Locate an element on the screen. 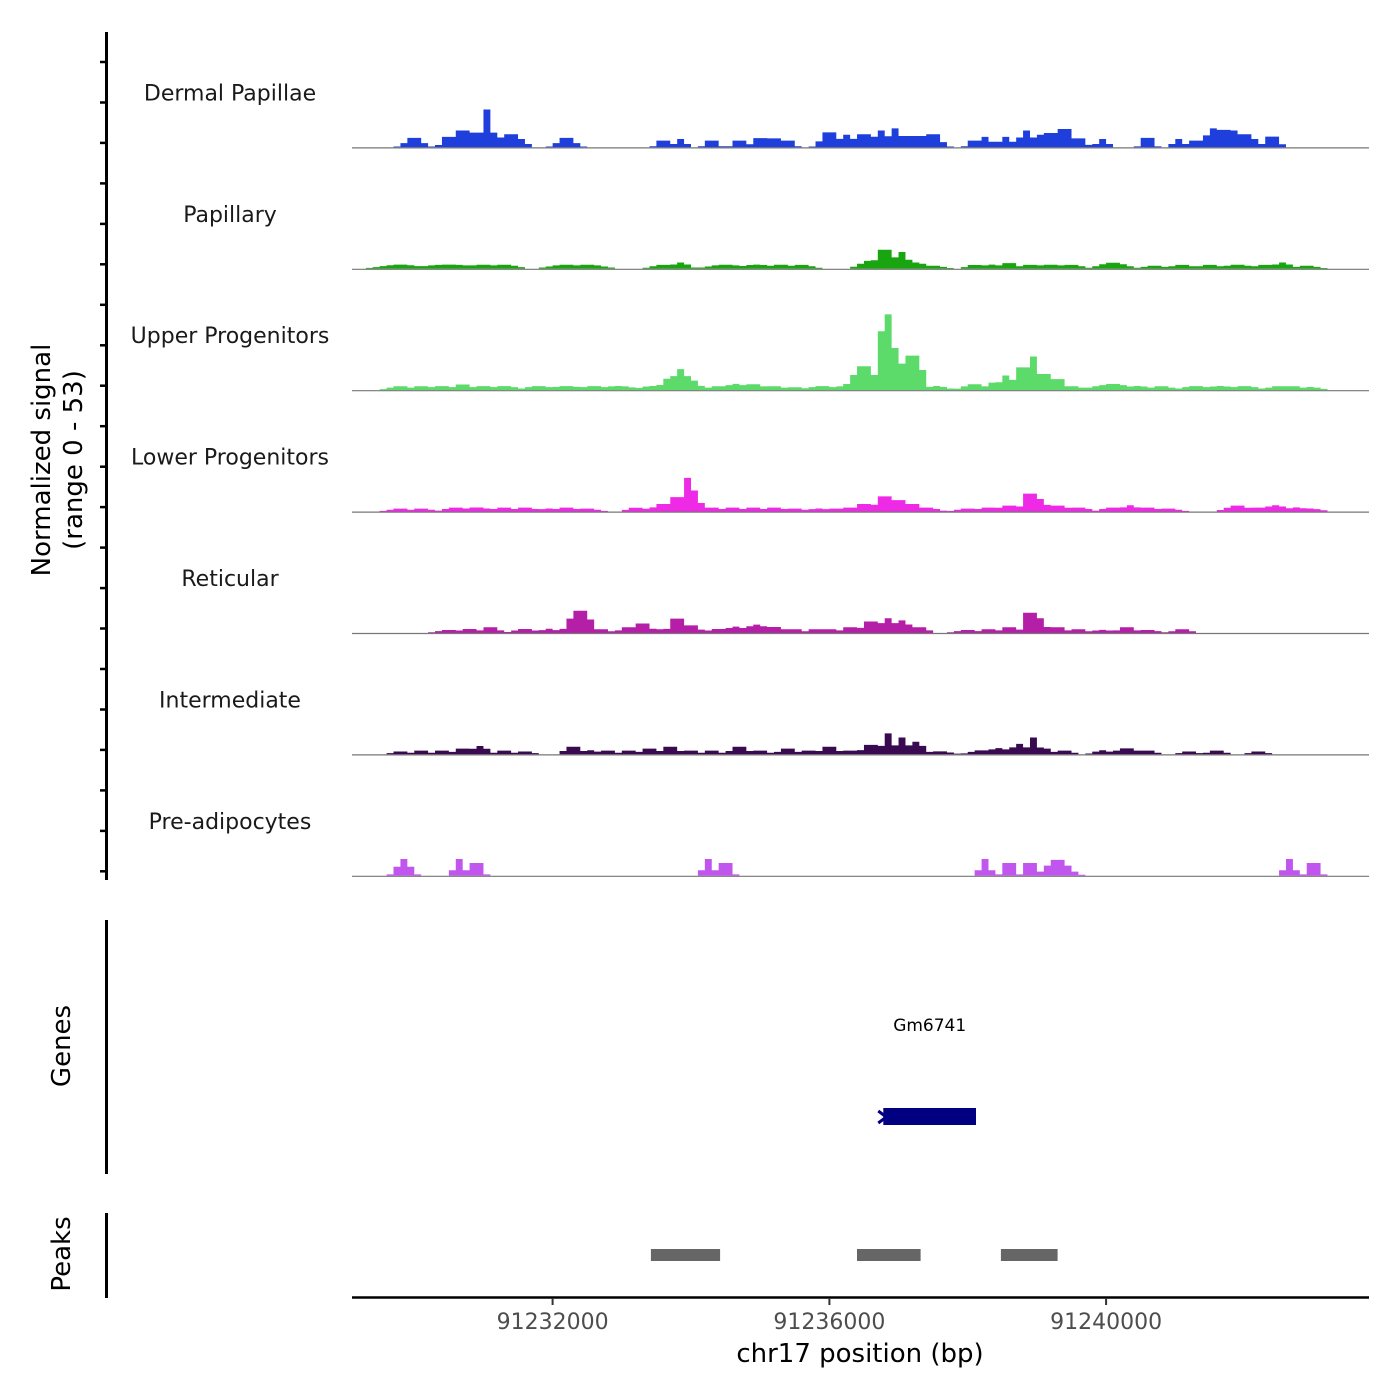 This screenshot has height=1400, width=1400. x-tick-label: 91240000 is located at coordinates (1106, 1322).